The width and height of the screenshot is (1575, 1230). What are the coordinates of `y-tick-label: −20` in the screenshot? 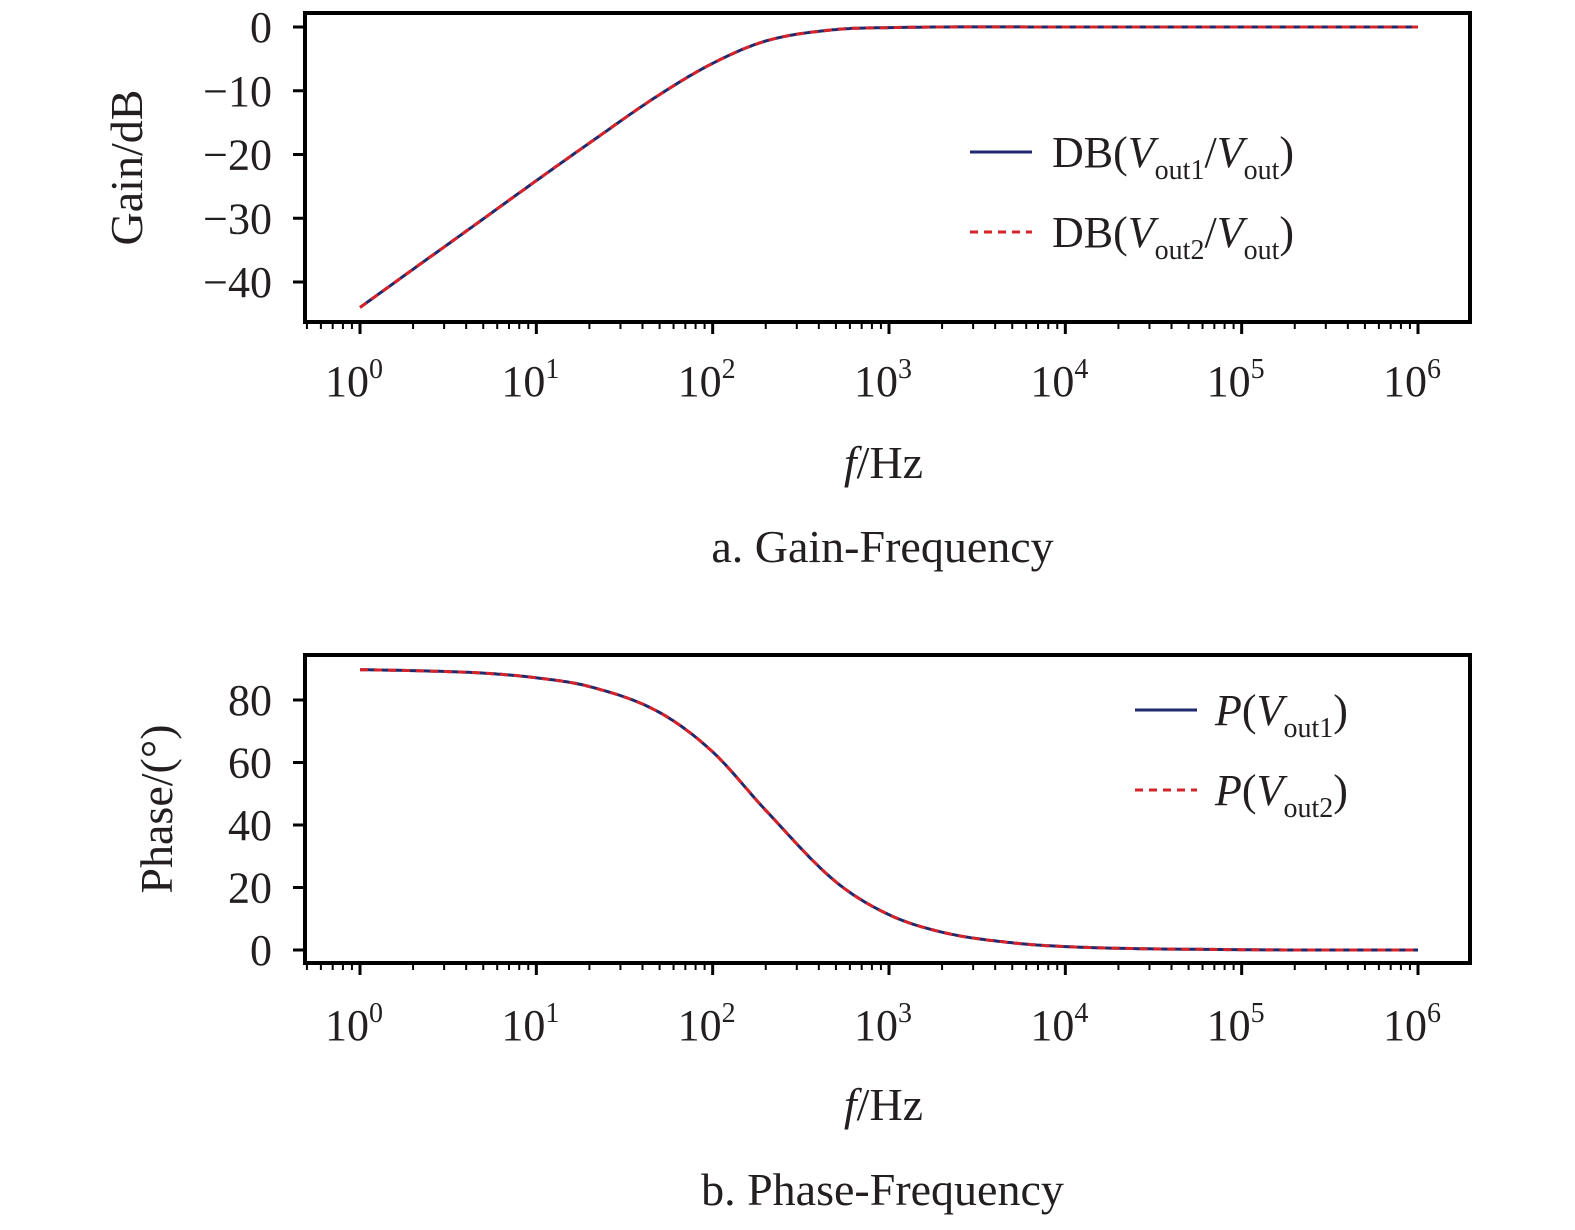 It's located at (237, 155).